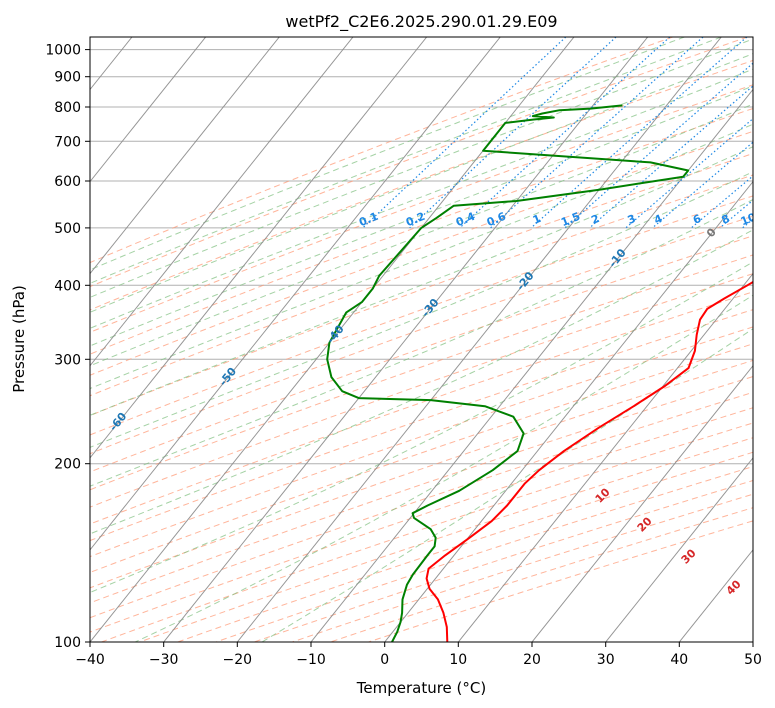  Describe the element at coordinates (679, 660) in the screenshot. I see `x-tick-label: 40` at that location.